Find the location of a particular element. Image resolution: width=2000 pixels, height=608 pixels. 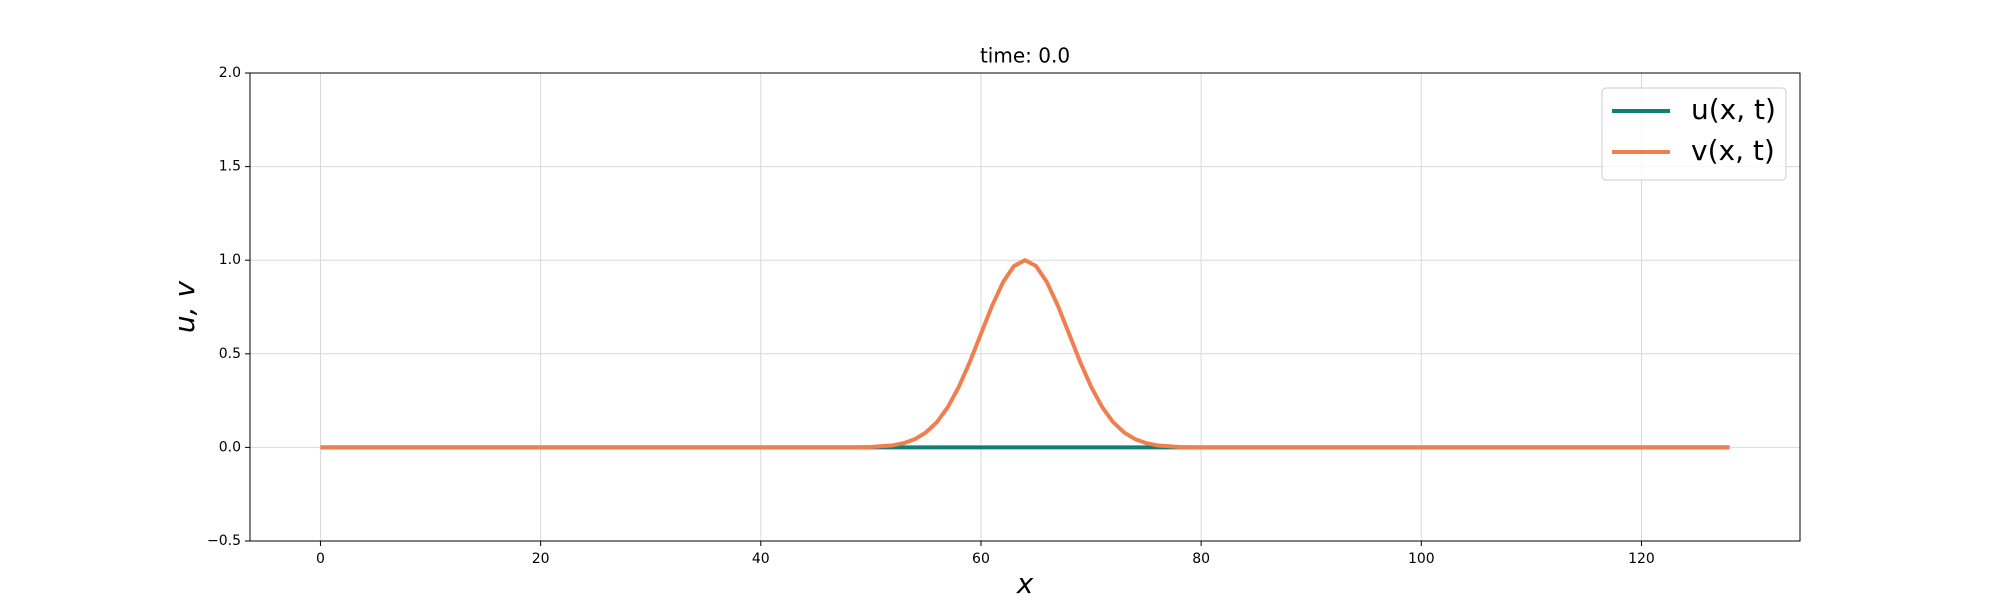

x-tick-label: 120 is located at coordinates (1641, 559).